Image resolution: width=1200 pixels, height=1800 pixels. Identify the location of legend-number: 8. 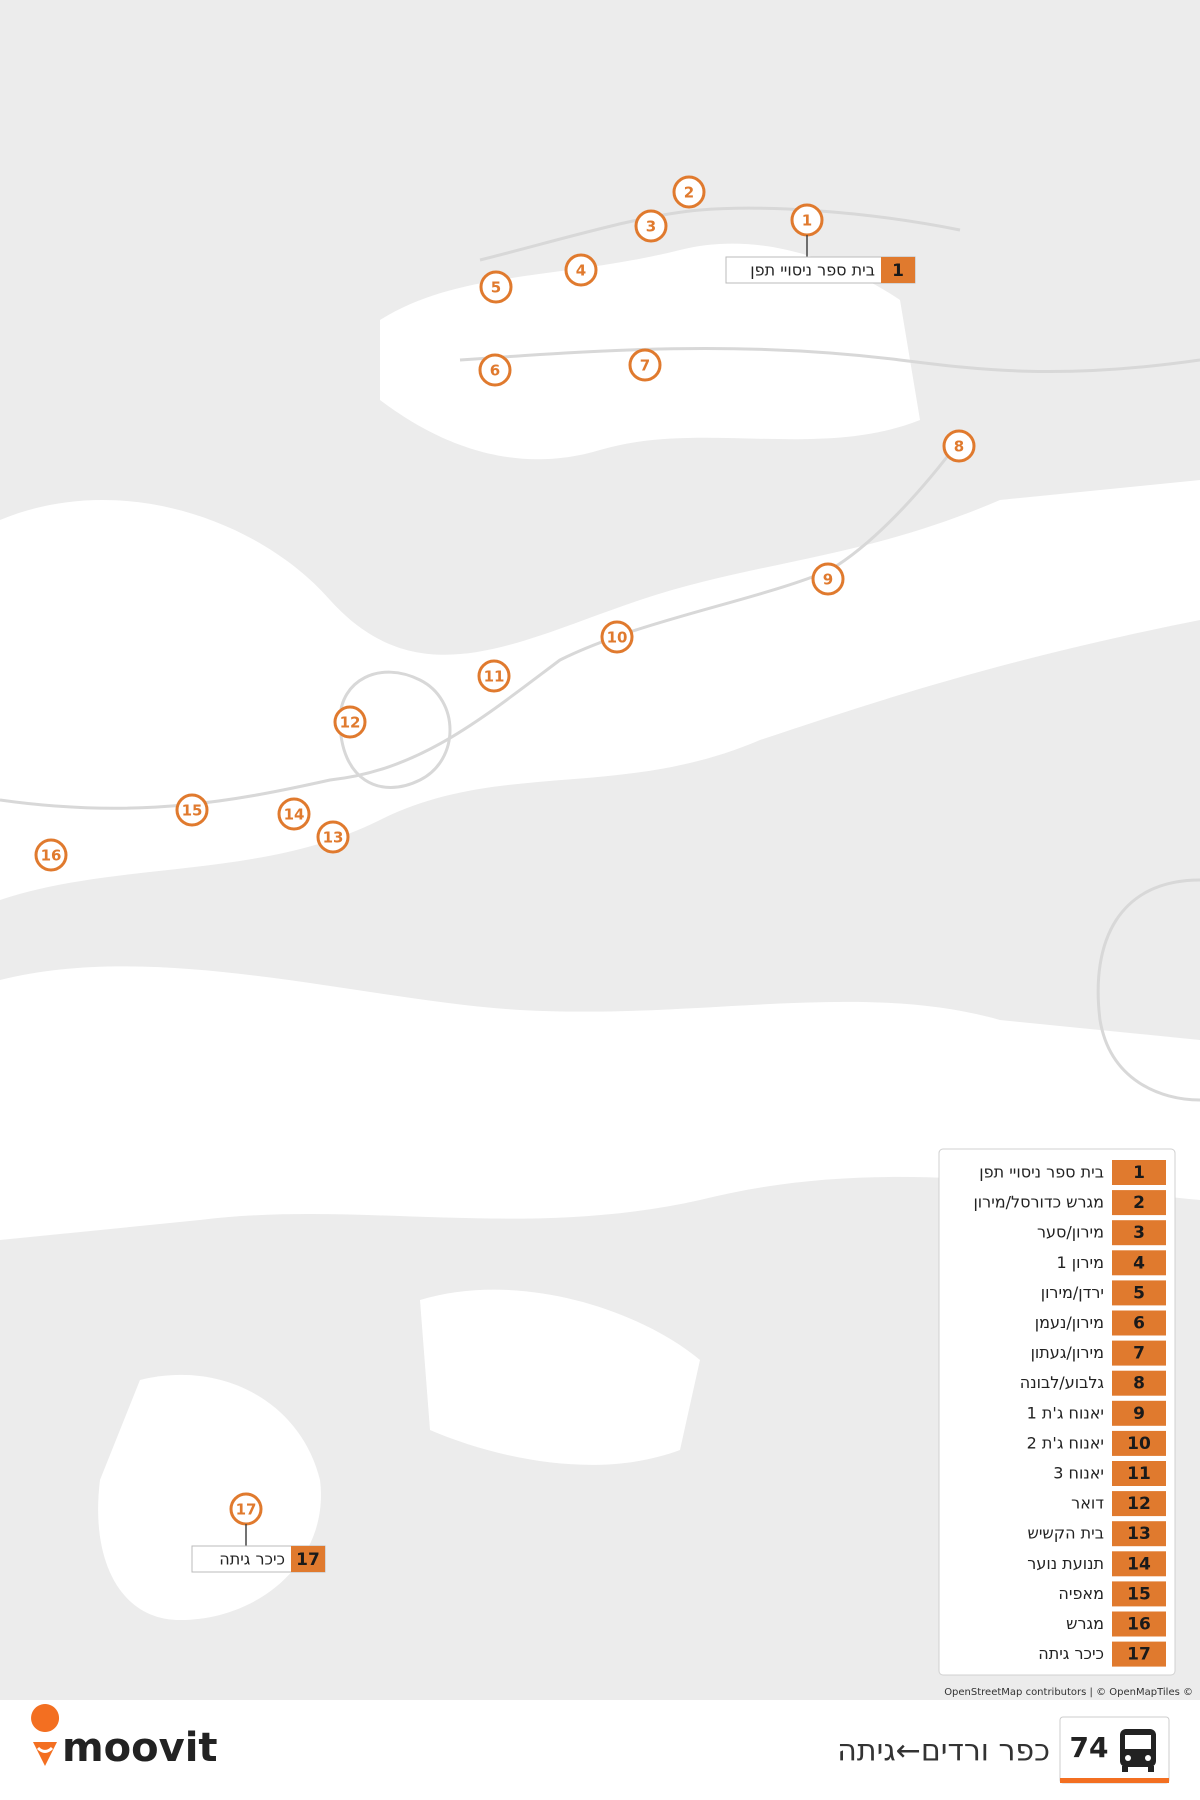
(1139, 1384).